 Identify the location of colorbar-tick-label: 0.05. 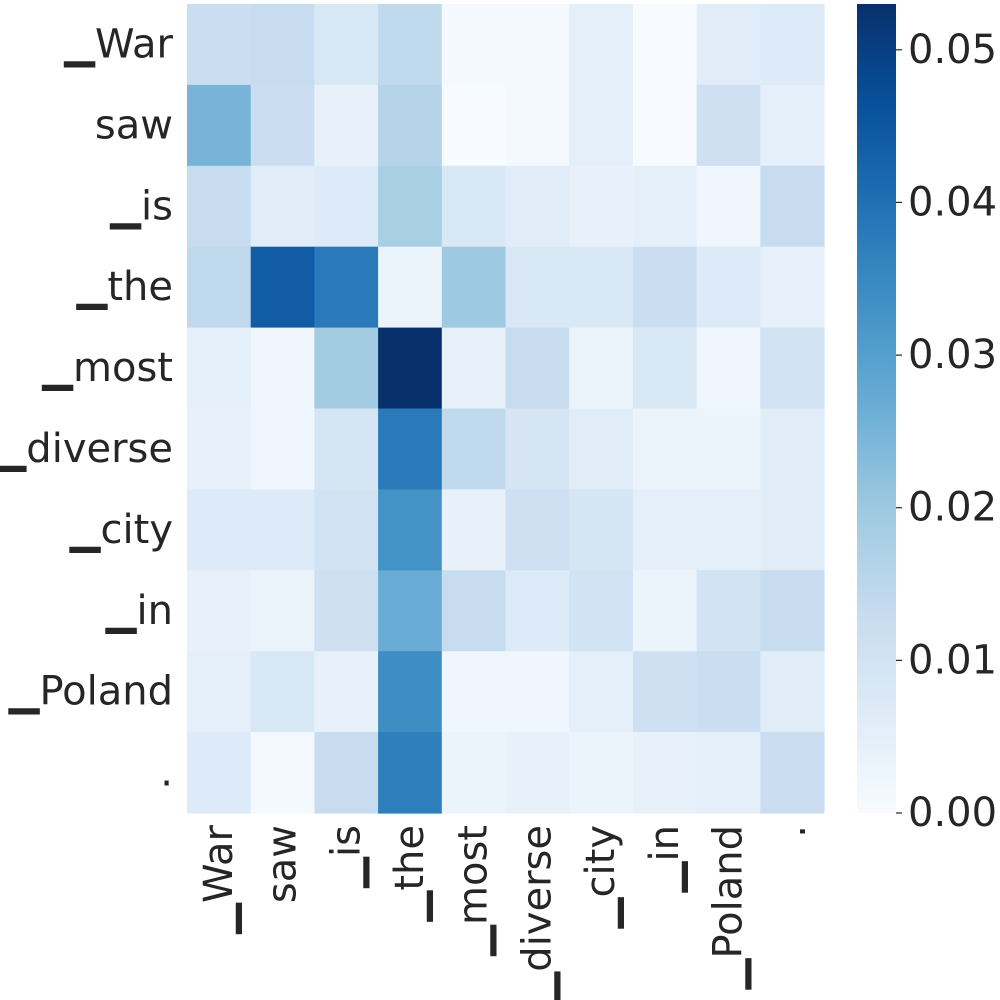
(952, 50).